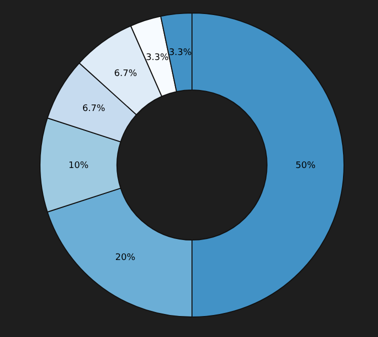  I want to click on data-label: 50%, so click(305, 166).